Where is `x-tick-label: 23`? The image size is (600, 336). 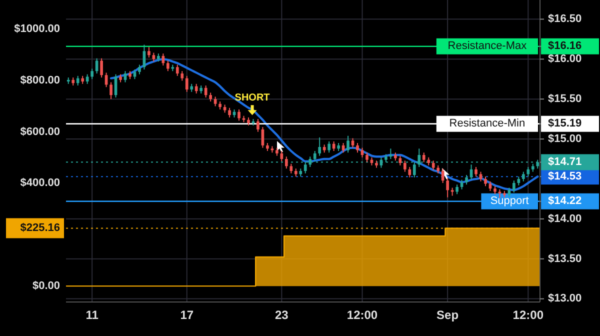 x-tick-label: 23 is located at coordinates (281, 315).